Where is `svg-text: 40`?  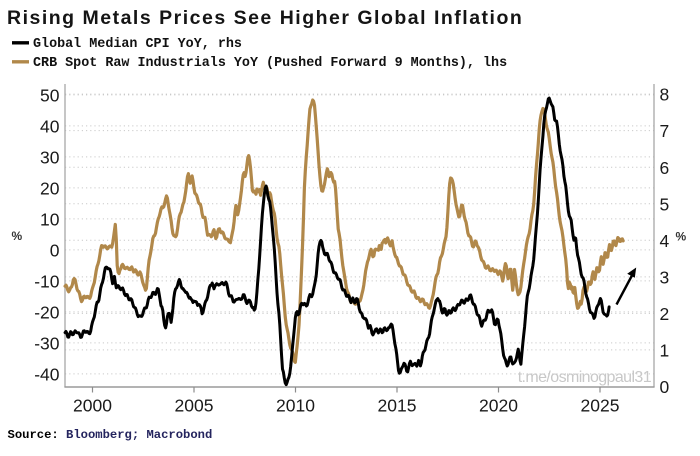
svg-text: 40 is located at coordinates (50, 127).